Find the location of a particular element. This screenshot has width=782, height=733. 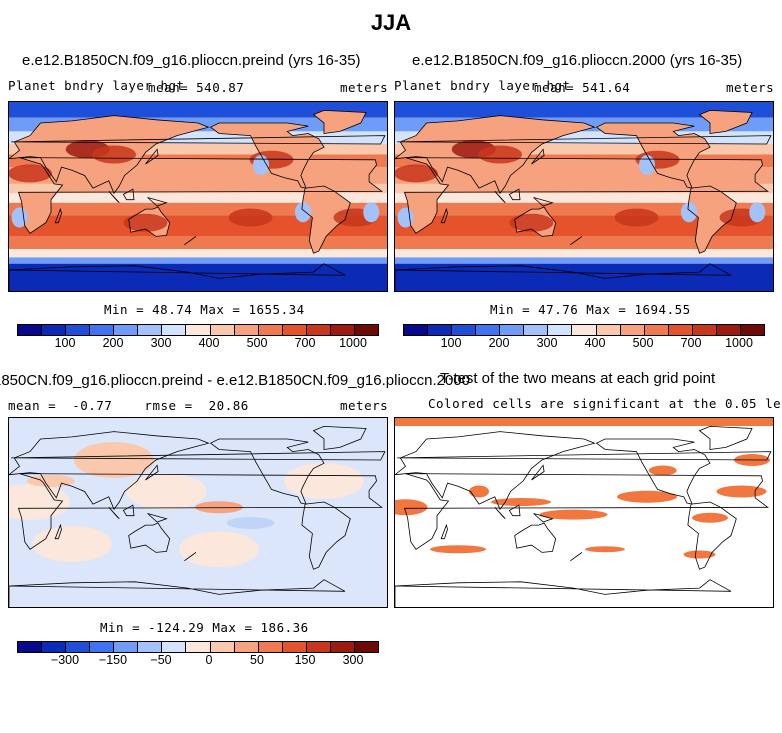

panel3-colorbar is located at coordinates (198, 647).